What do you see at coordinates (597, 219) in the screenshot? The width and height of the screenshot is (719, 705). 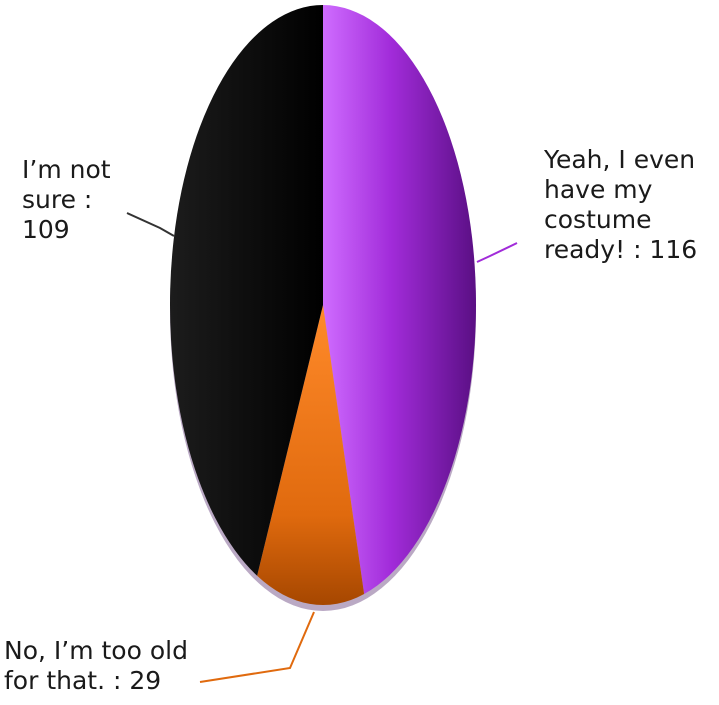 I see `slice-label-line: costume` at bounding box center [597, 219].